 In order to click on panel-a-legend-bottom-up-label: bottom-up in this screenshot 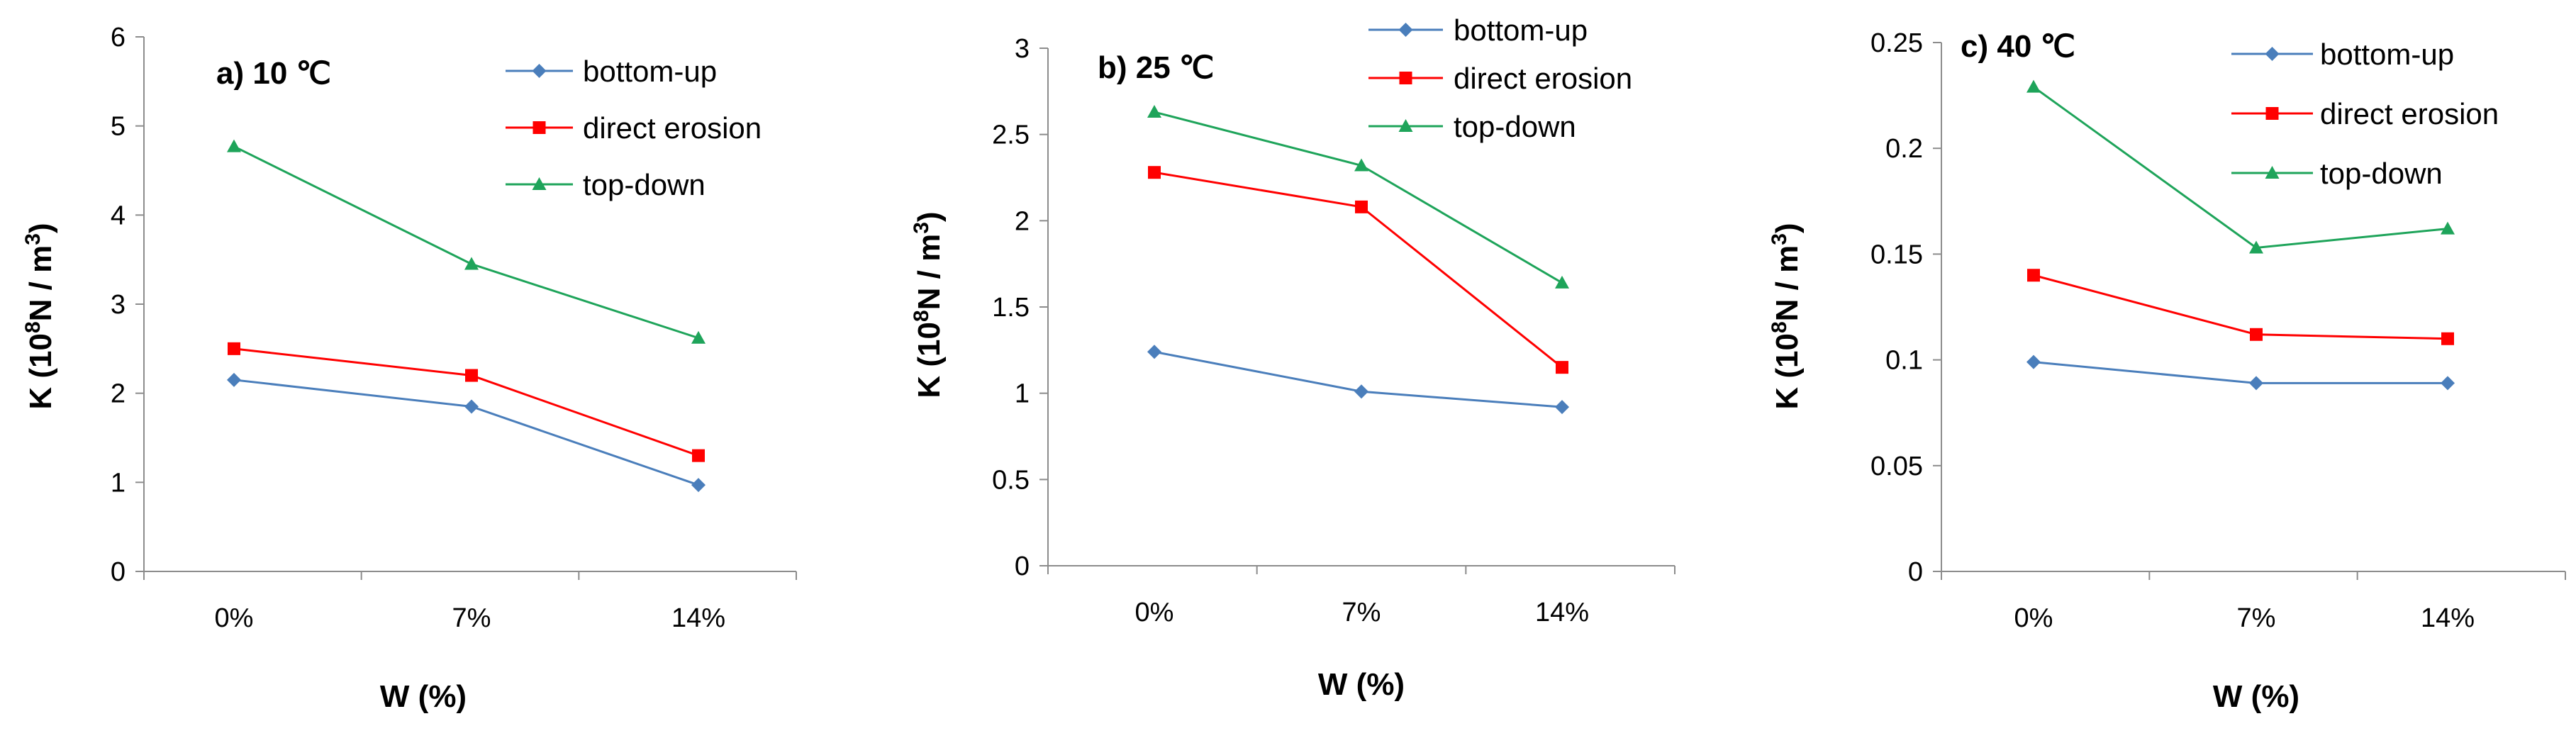, I will do `click(650, 71)`.